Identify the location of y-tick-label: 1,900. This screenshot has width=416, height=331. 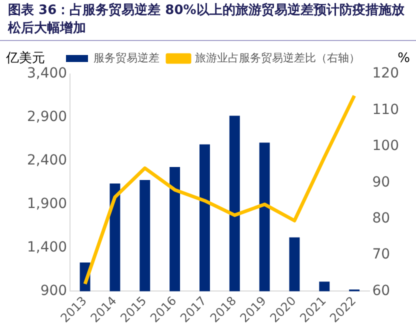
(47, 204).